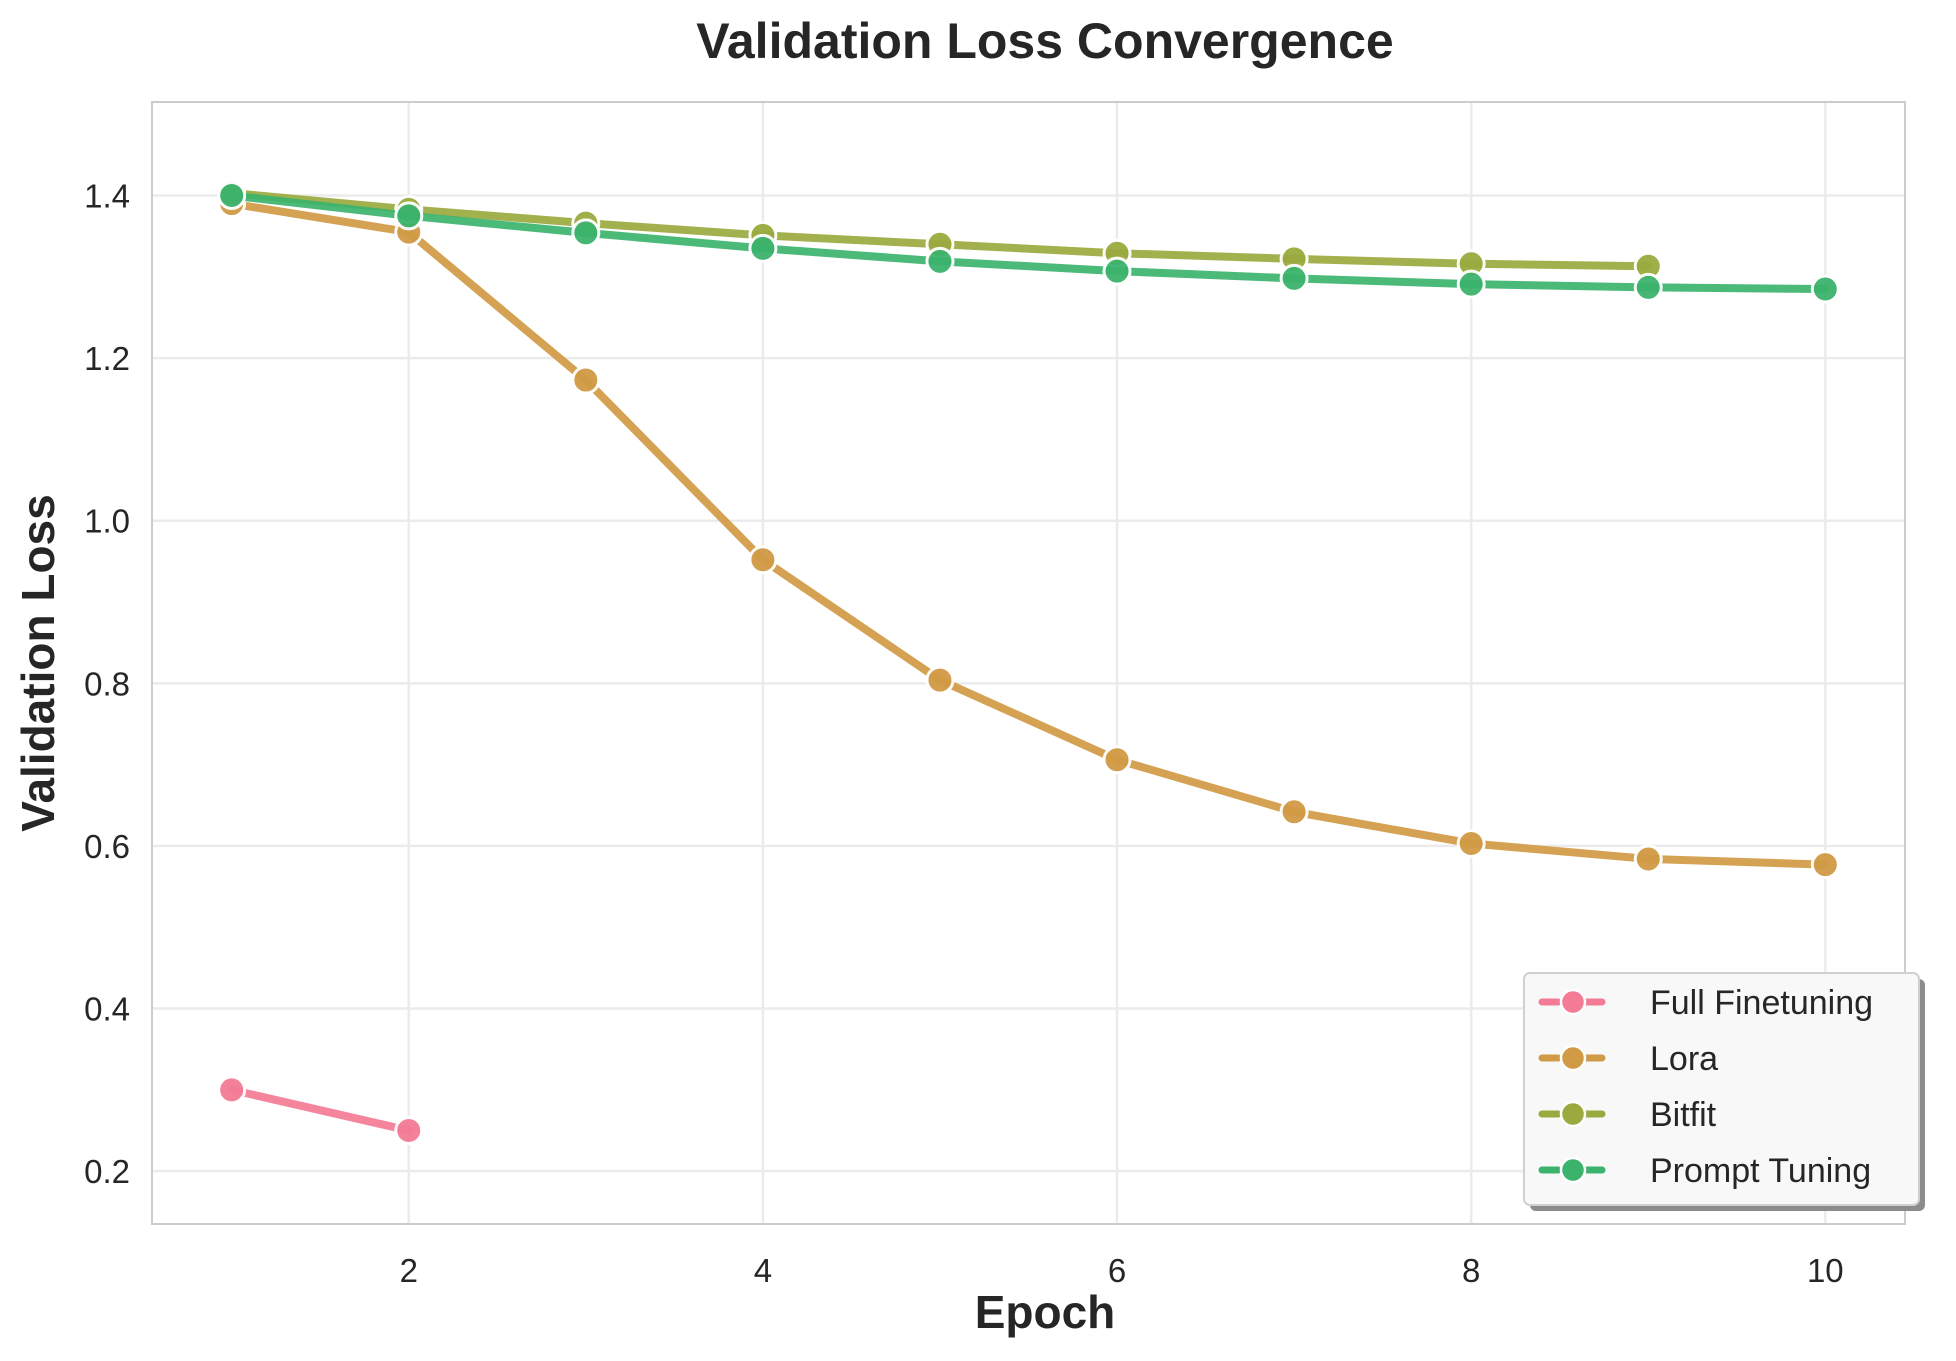 The width and height of the screenshot is (1956, 1361). I want to click on x-tick-label: 4, so click(763, 1270).